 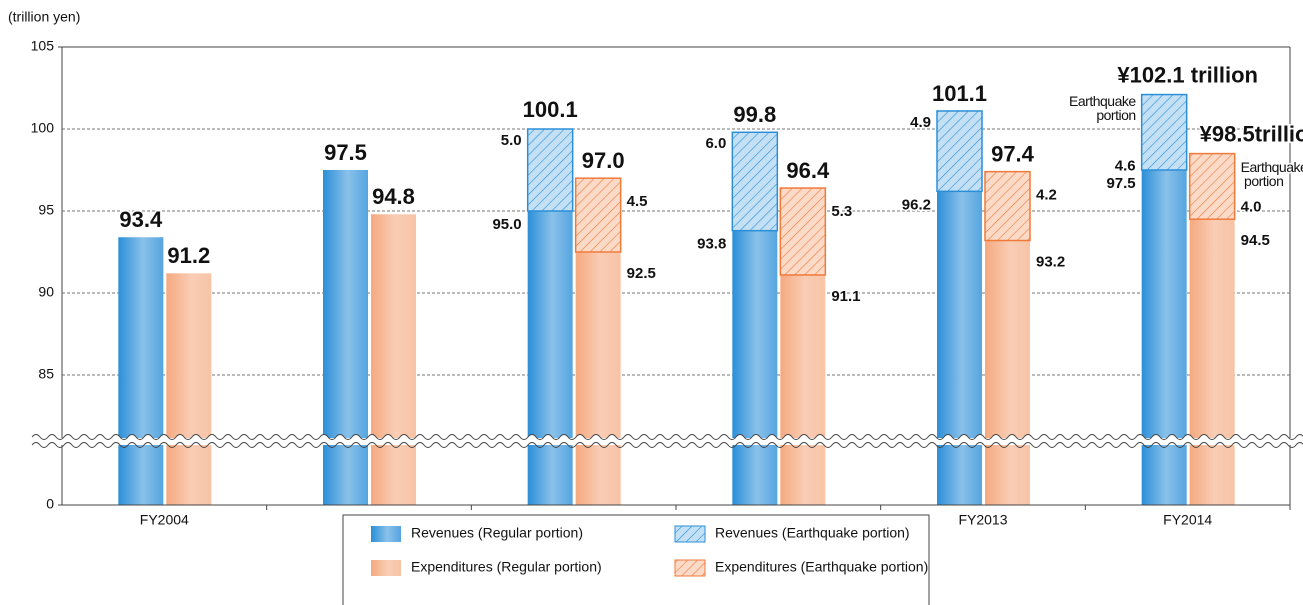 What do you see at coordinates (637, 201) in the screenshot?
I see `value-label: 4.5` at bounding box center [637, 201].